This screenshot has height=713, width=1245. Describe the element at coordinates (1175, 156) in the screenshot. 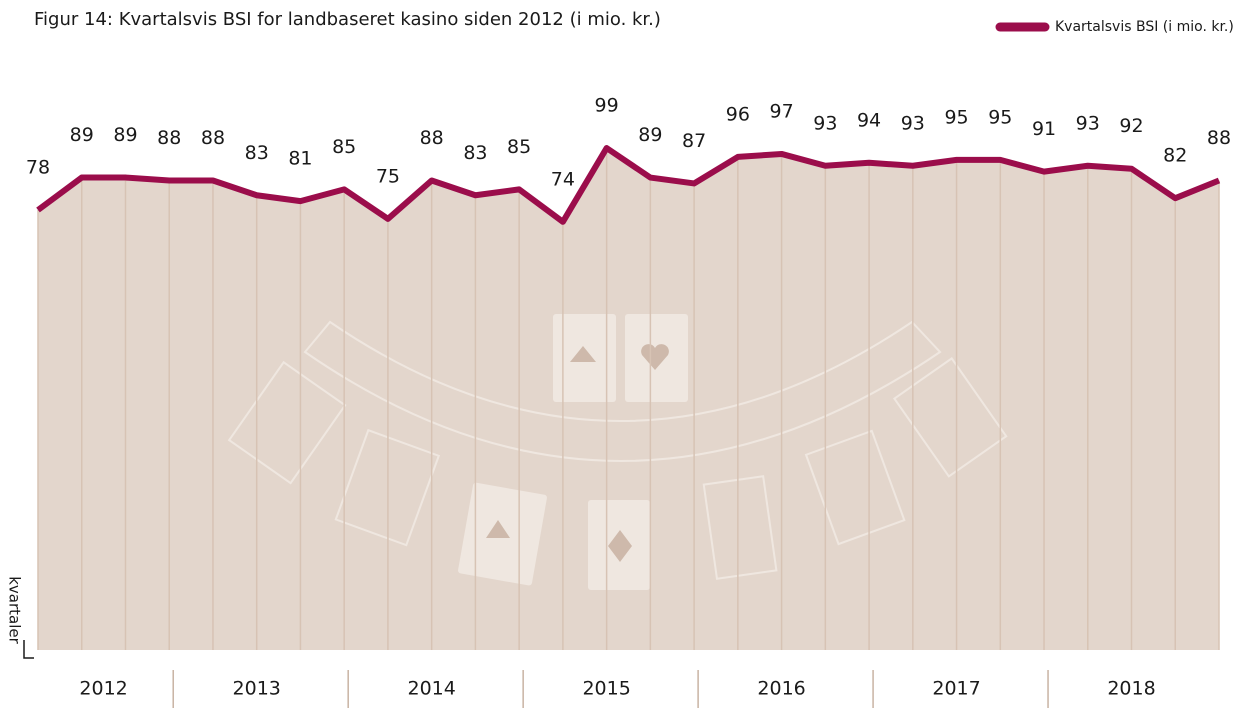

I see `value-label: 82` at that location.